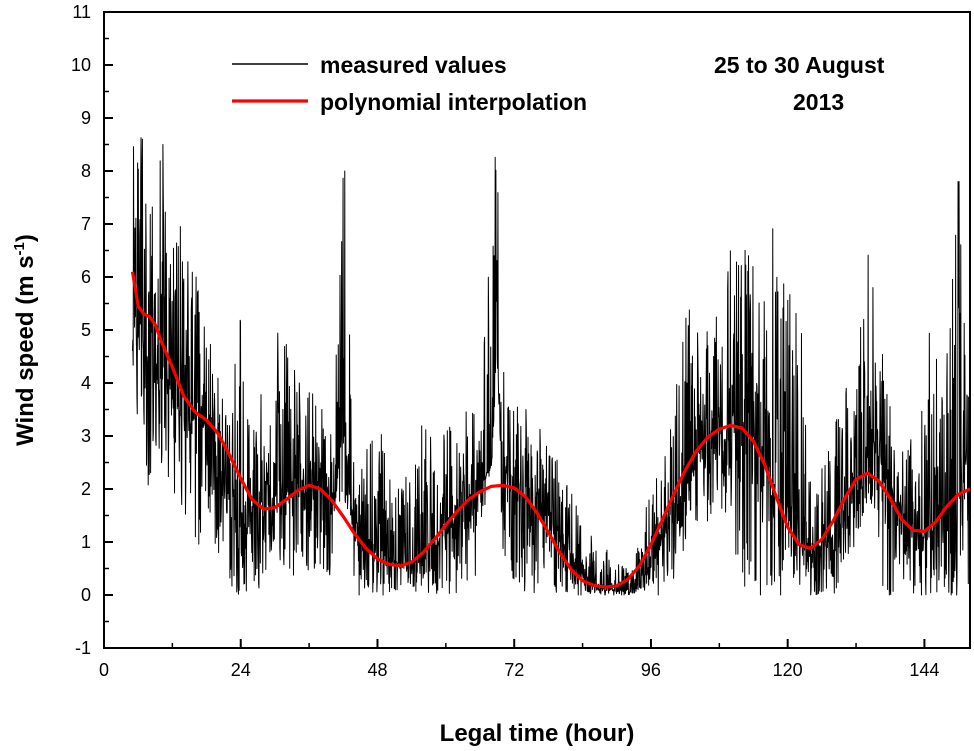 This screenshot has width=974, height=751. What do you see at coordinates (86, 224) in the screenshot?
I see `y-tick-label: 7` at bounding box center [86, 224].